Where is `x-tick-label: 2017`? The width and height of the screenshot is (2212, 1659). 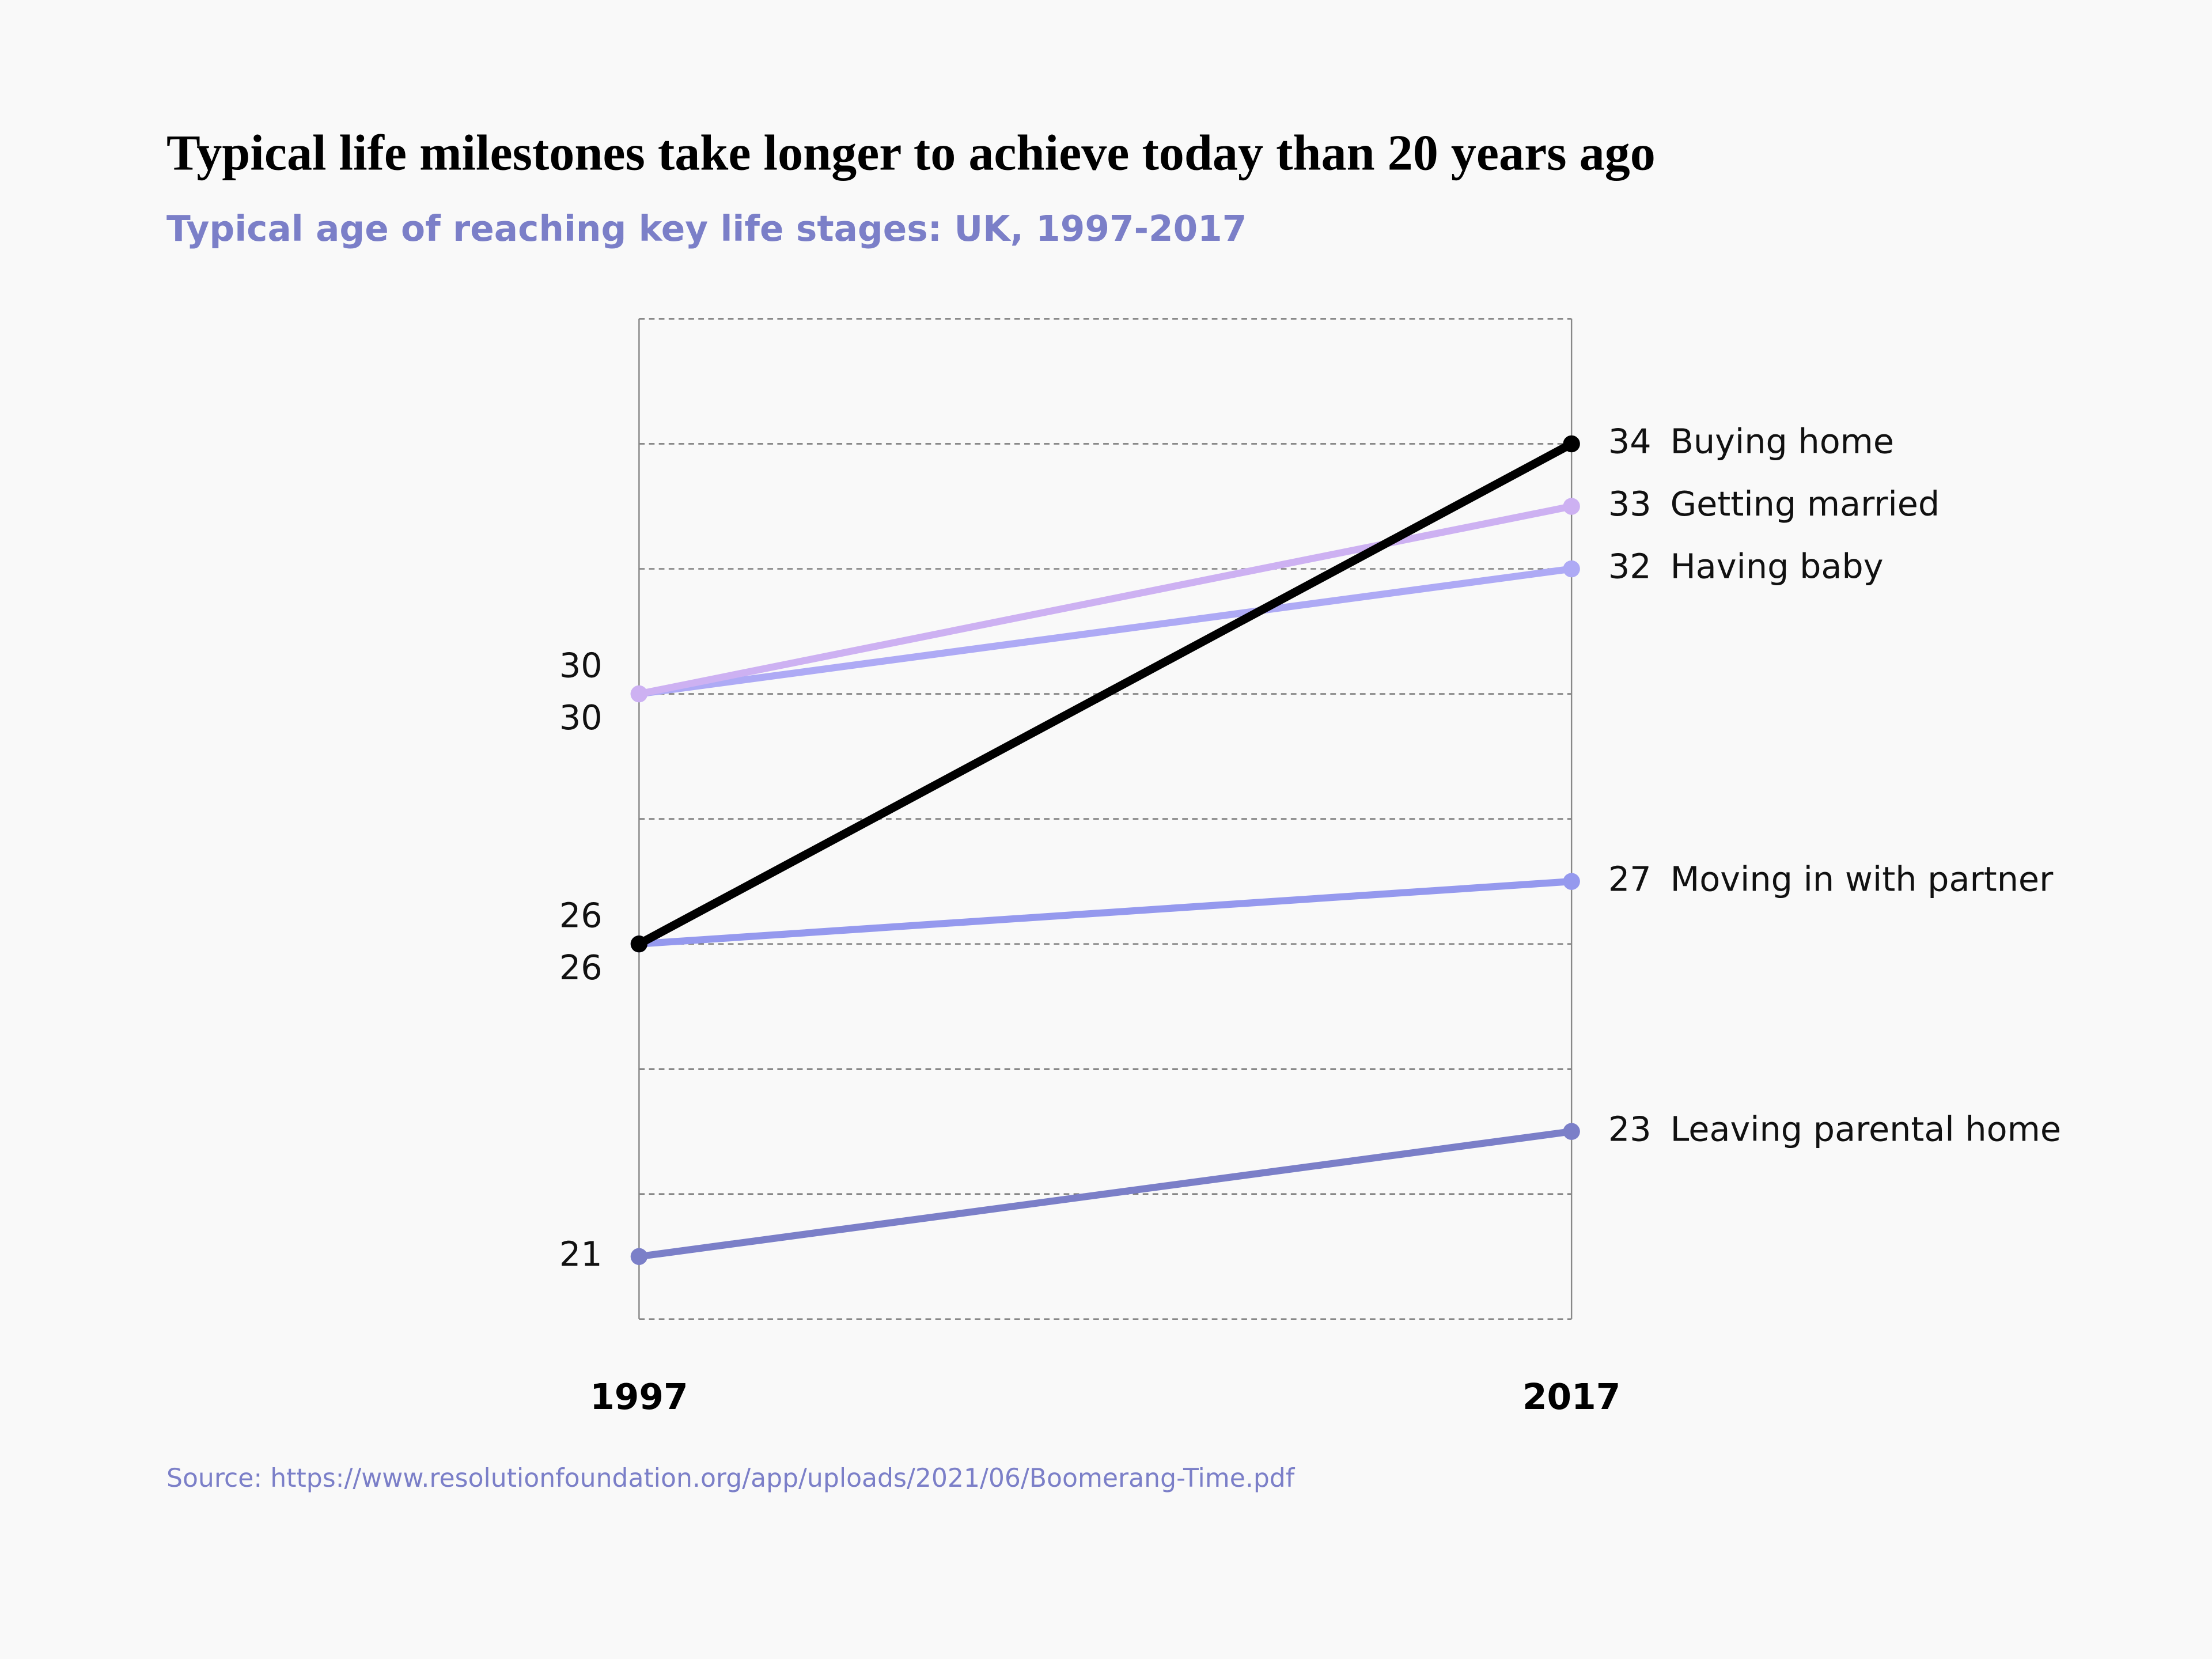
x-tick-label: 2017 is located at coordinates (1571, 1397).